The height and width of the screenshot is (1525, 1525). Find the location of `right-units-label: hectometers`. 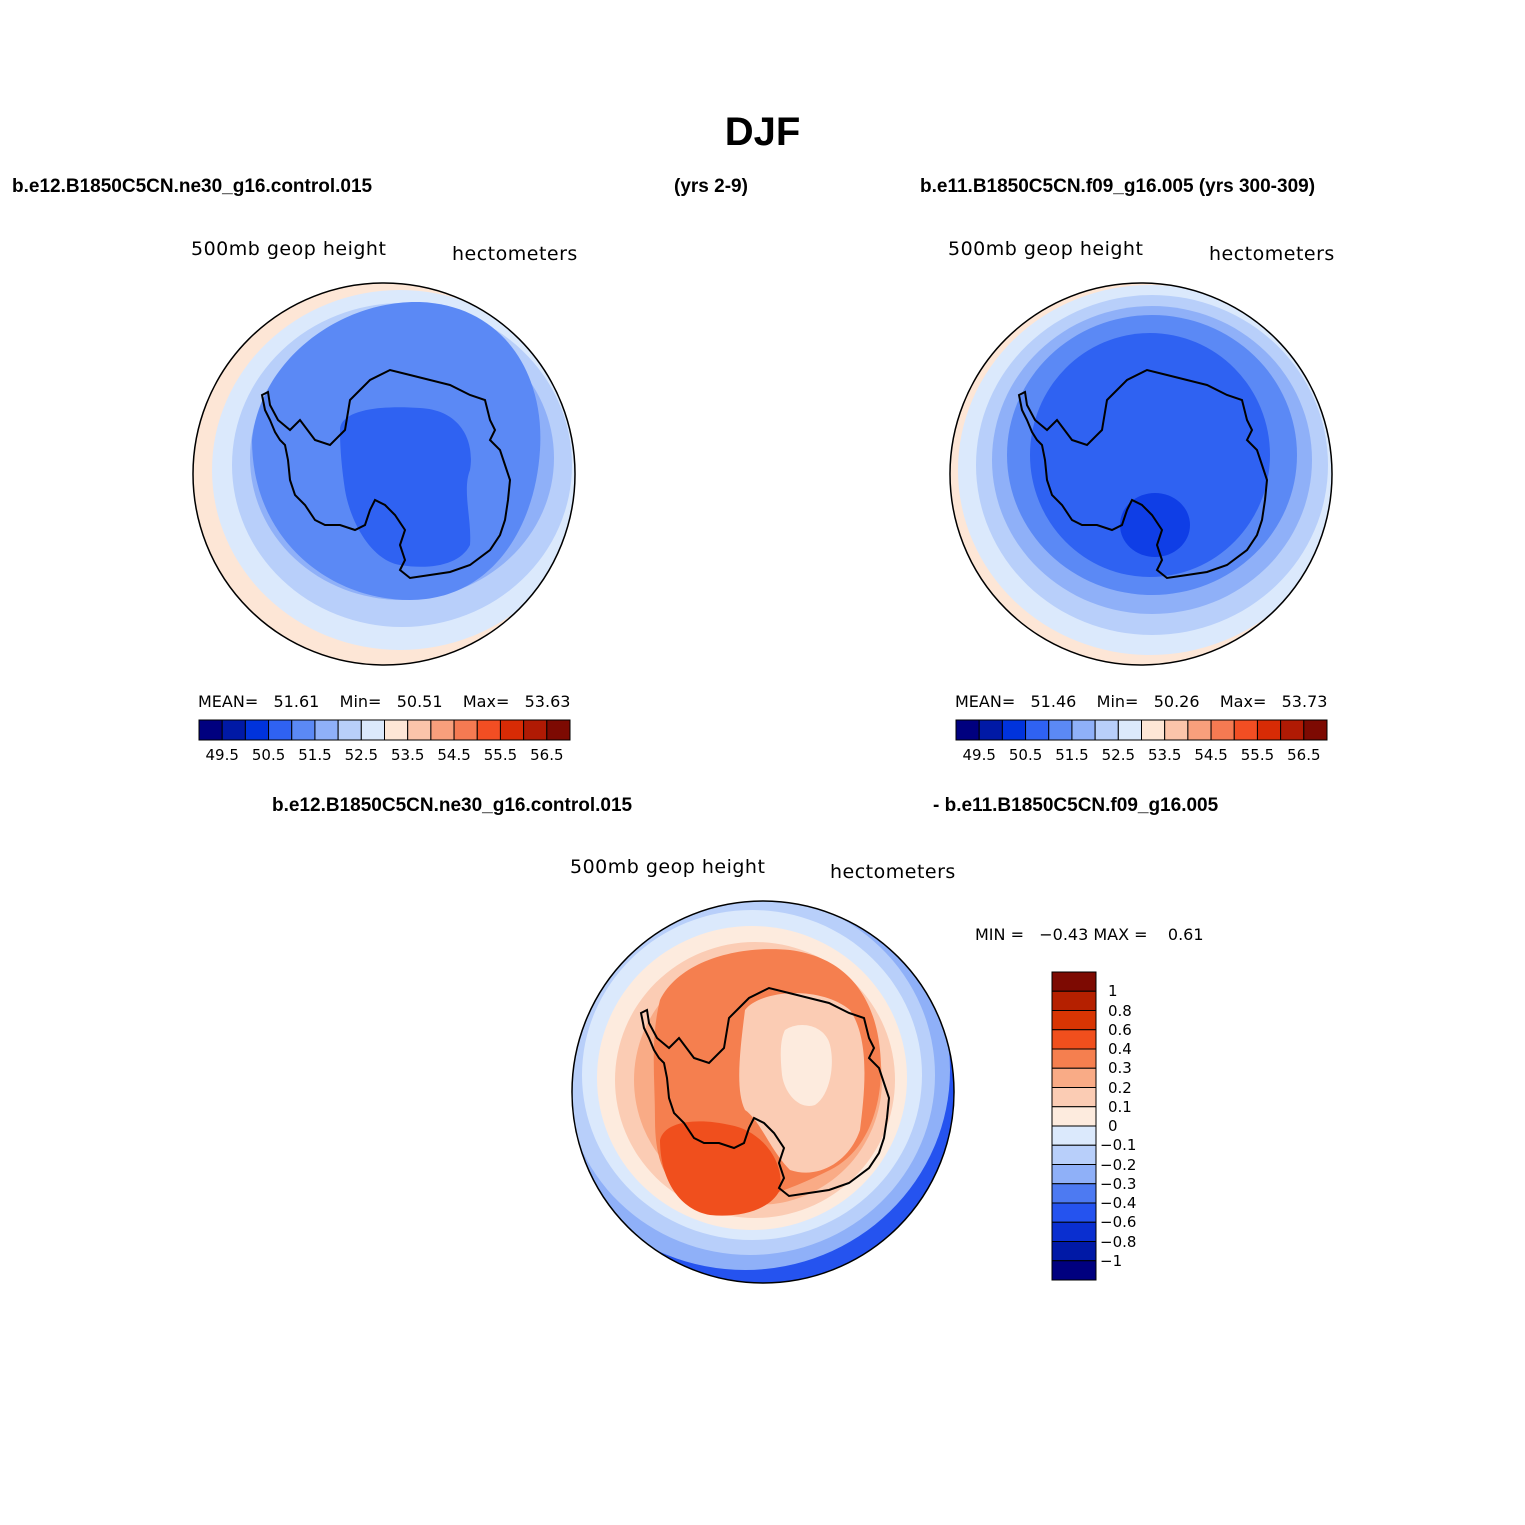

right-units-label: hectometers is located at coordinates (1272, 254).